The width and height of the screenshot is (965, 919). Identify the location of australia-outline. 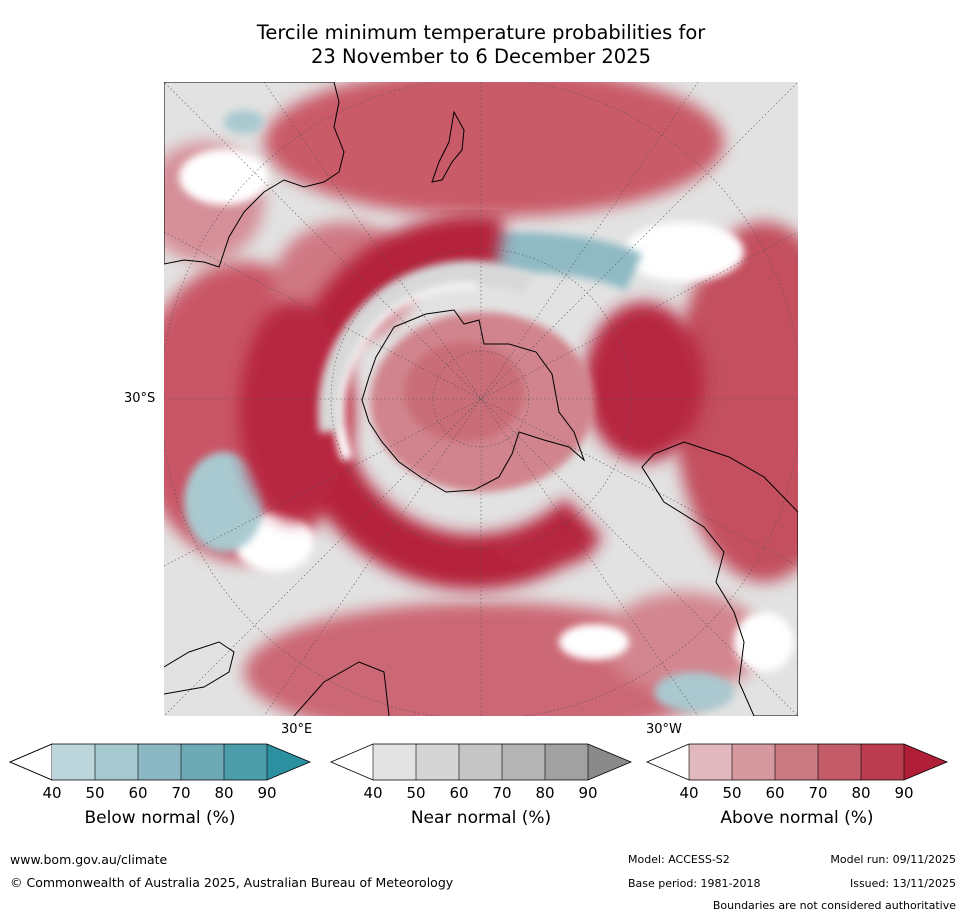
(254, 175).